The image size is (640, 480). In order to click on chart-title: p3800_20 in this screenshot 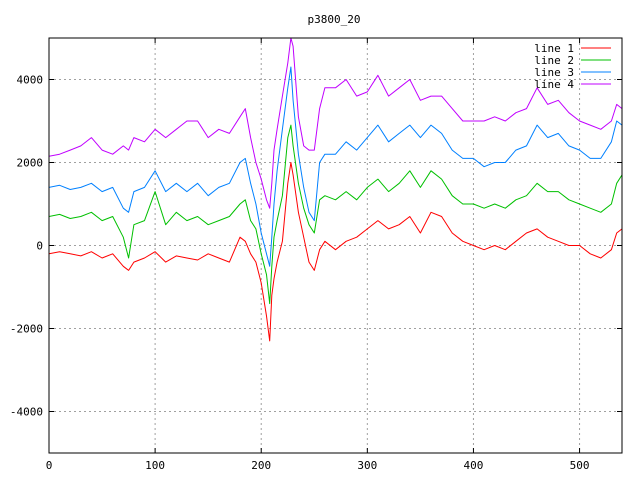, I will do `click(334, 19)`.